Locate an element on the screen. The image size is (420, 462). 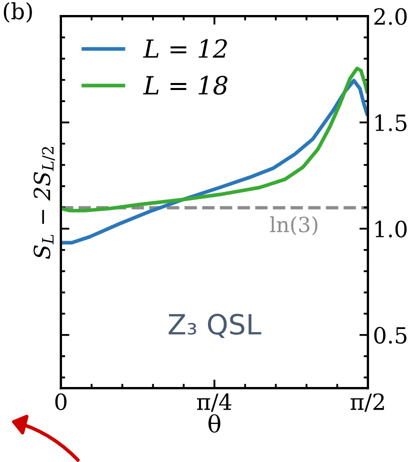
y-tick-label: 1.5 is located at coordinates (390, 123).